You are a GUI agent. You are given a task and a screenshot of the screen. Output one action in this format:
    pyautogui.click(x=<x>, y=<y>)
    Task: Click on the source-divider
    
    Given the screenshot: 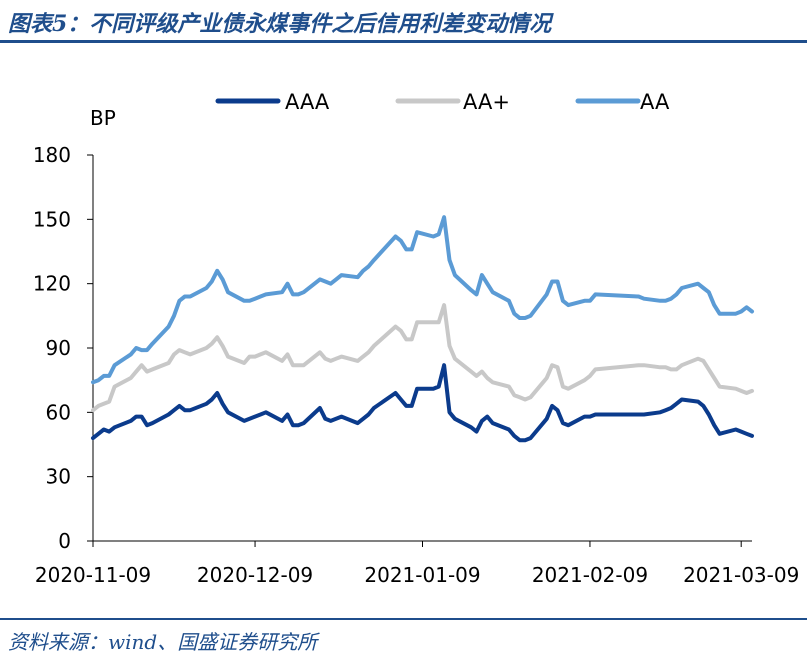 What is the action you would take?
    pyautogui.click(x=403, y=619)
    